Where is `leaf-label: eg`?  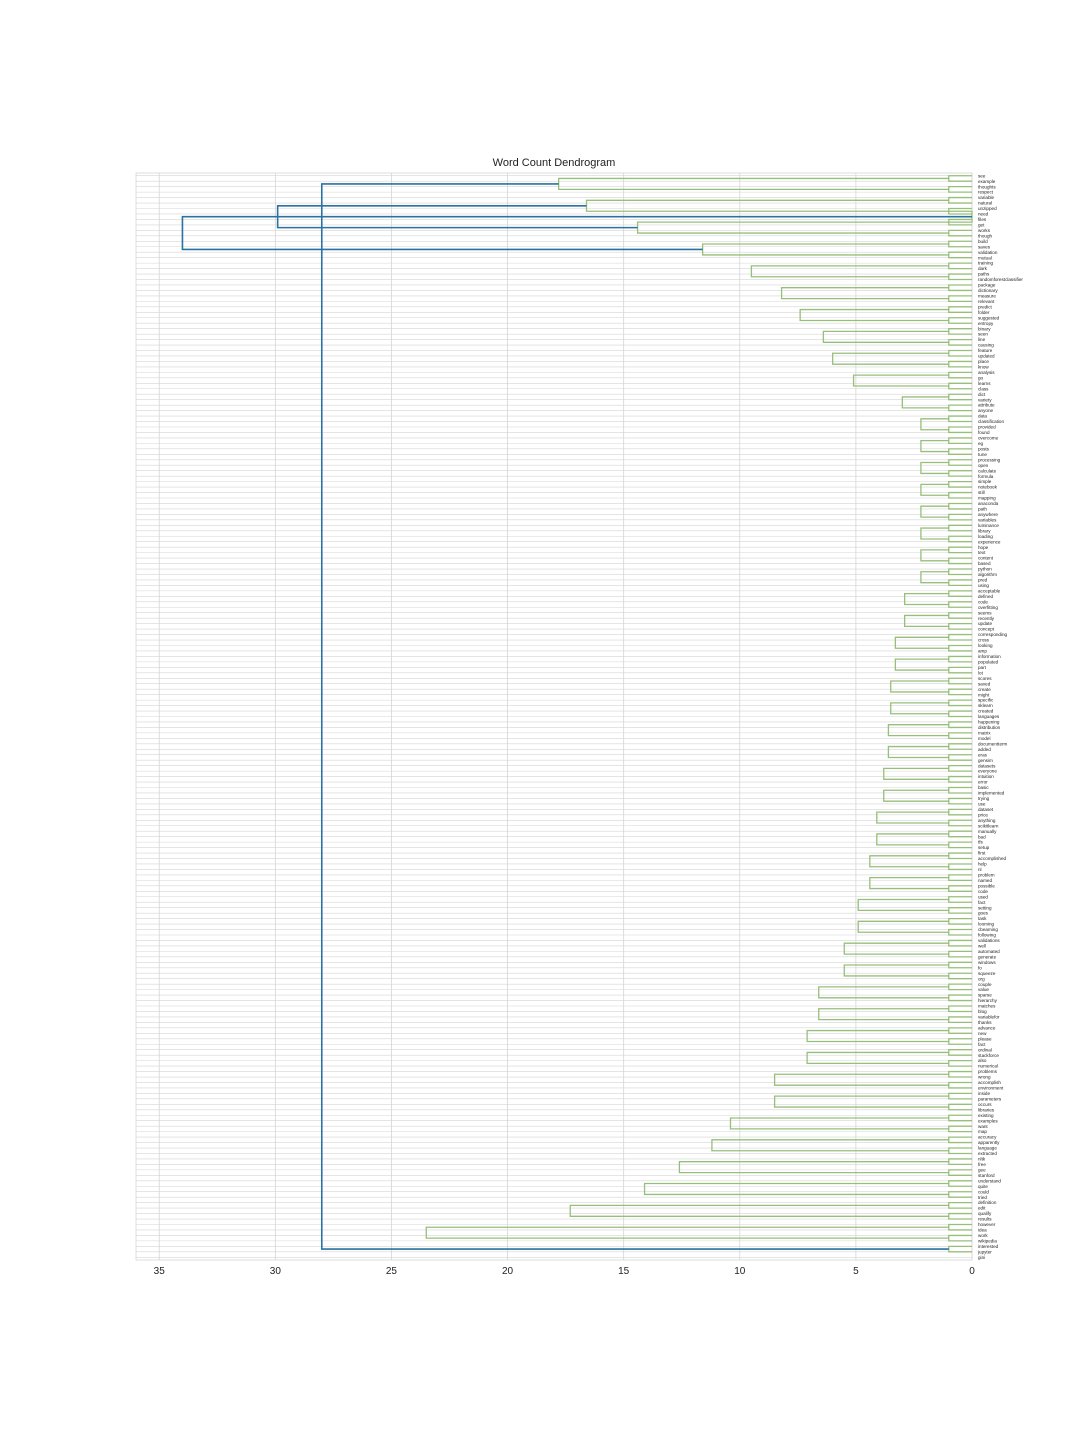 leaf-label: eg is located at coordinates (981, 443).